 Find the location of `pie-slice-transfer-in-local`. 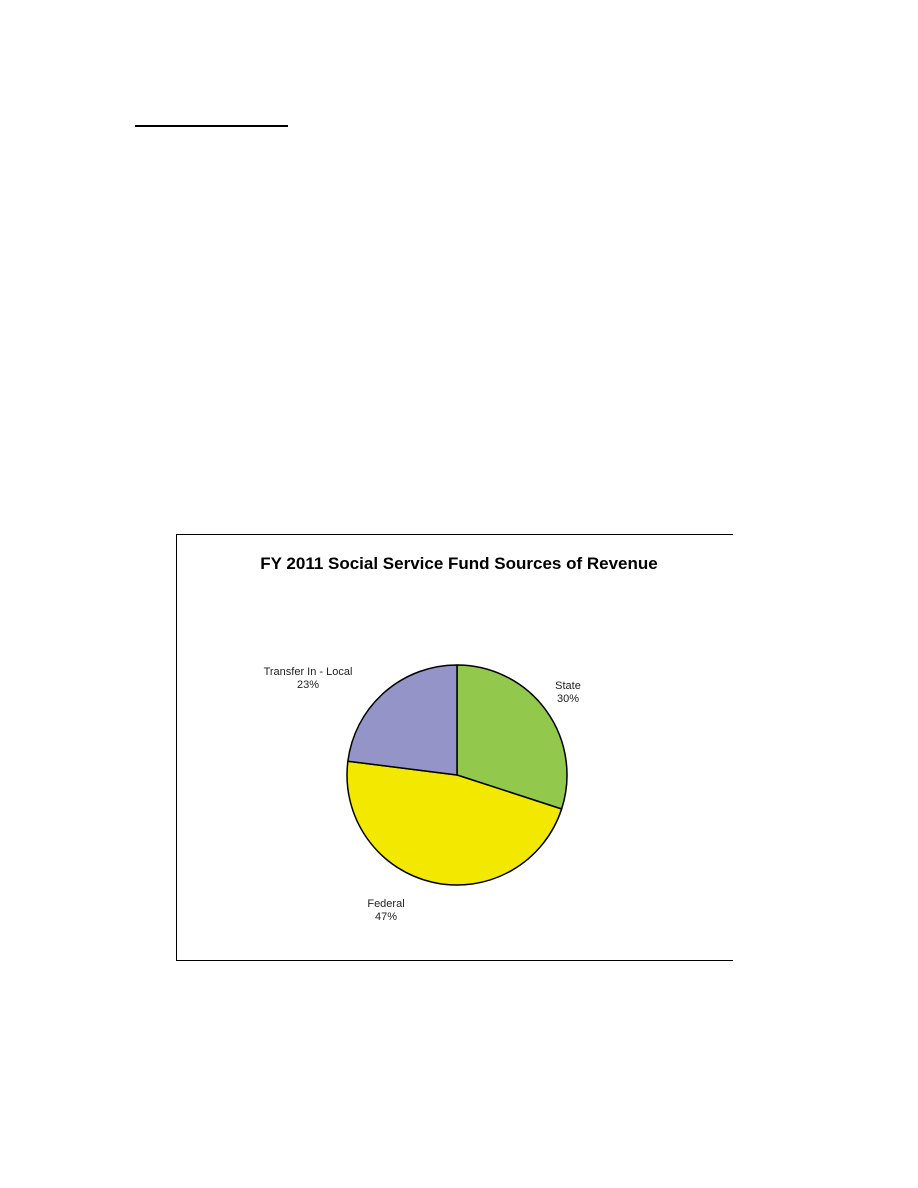

pie-slice-transfer-in-local is located at coordinates (402, 720).